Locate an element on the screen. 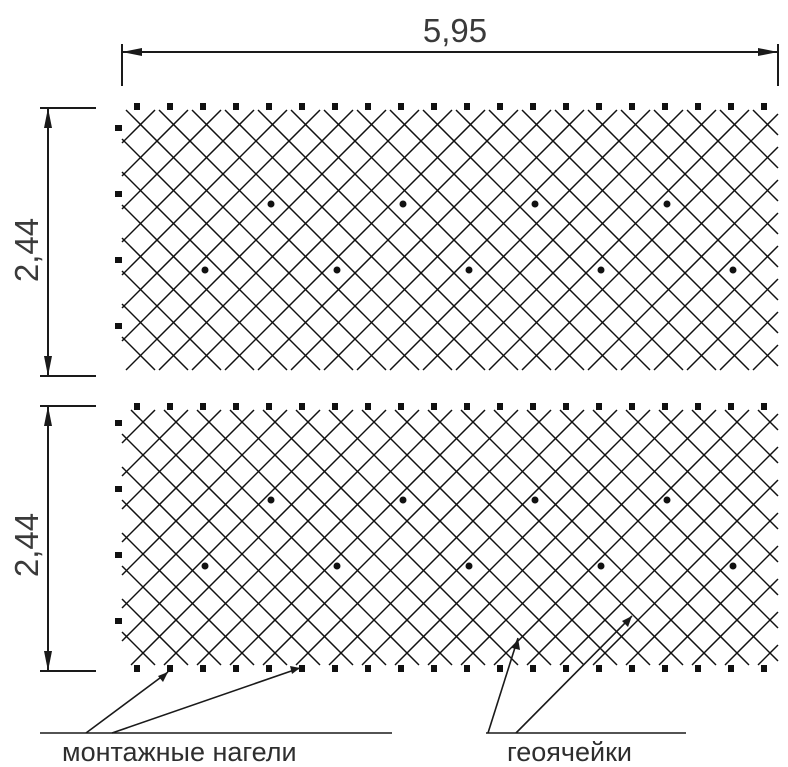  height-dimension-top-label: 2,44 is located at coordinates (26, 250).